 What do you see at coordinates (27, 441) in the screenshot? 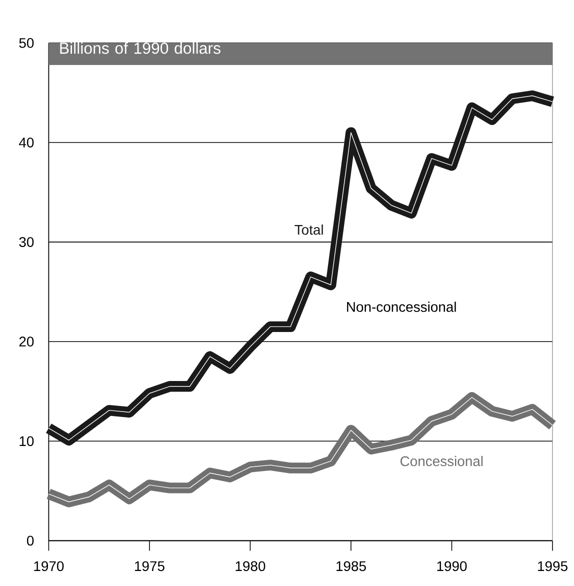
I see `y-tick-label: 10` at bounding box center [27, 441].